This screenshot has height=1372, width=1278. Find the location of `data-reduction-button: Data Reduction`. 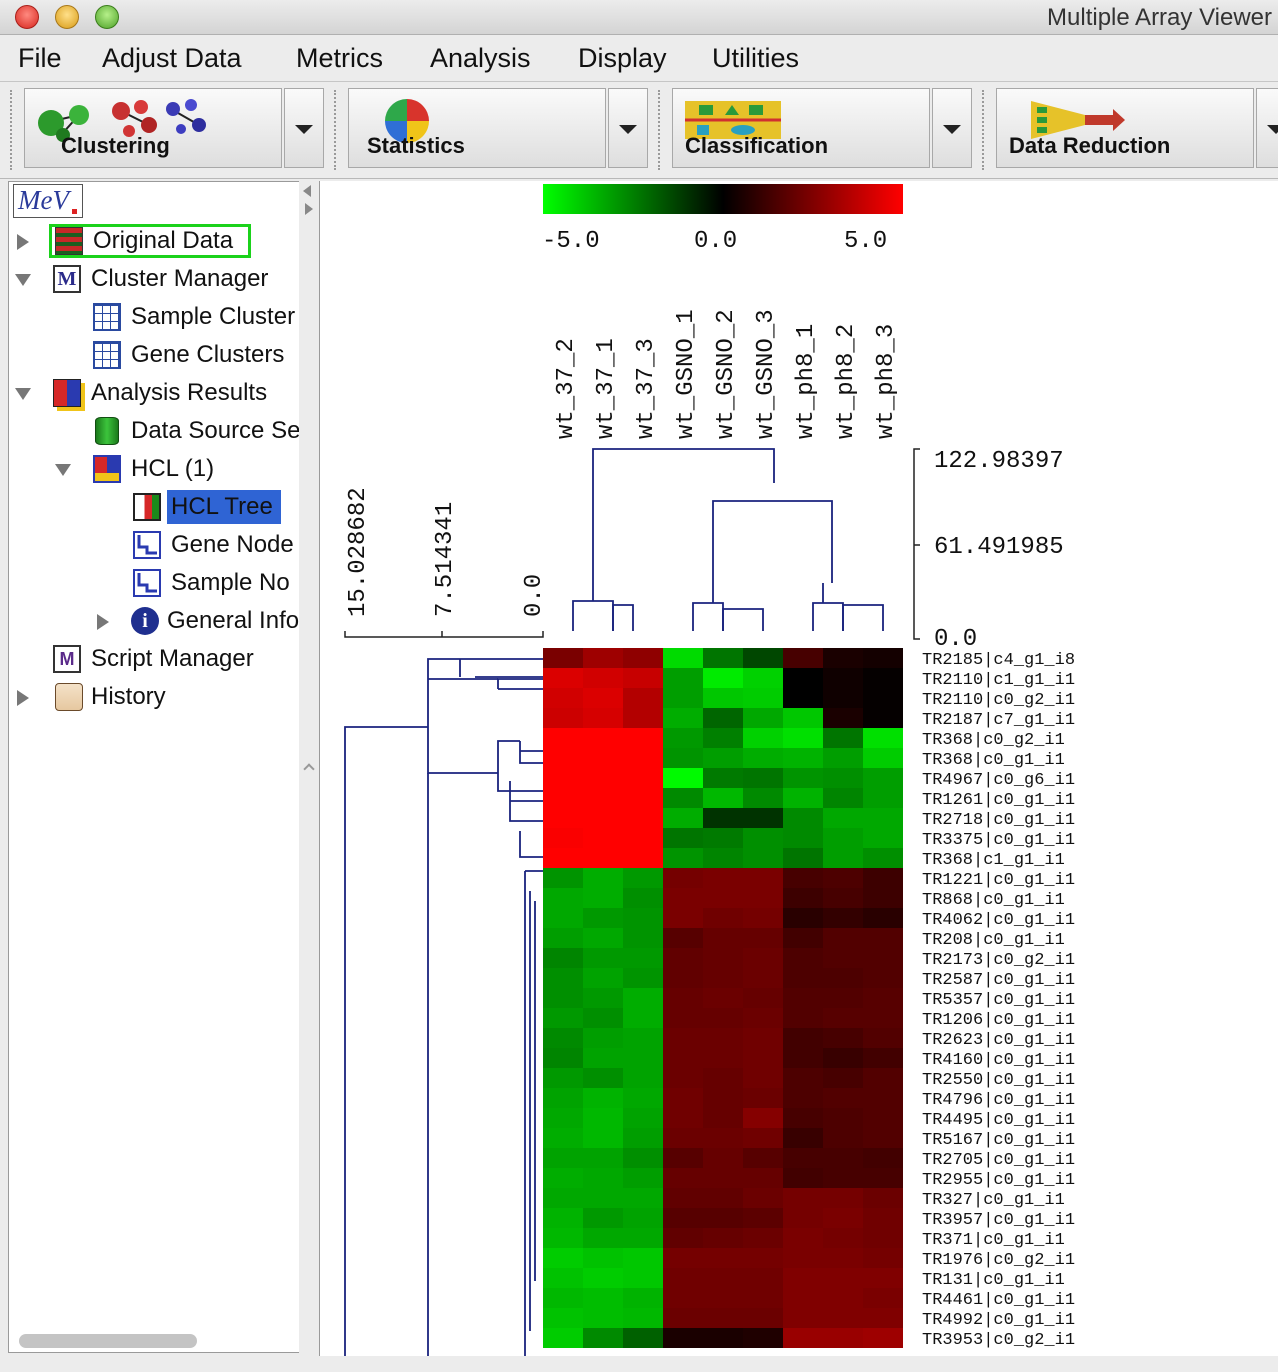

data-reduction-button: Data Reduction is located at coordinates (1125, 128).